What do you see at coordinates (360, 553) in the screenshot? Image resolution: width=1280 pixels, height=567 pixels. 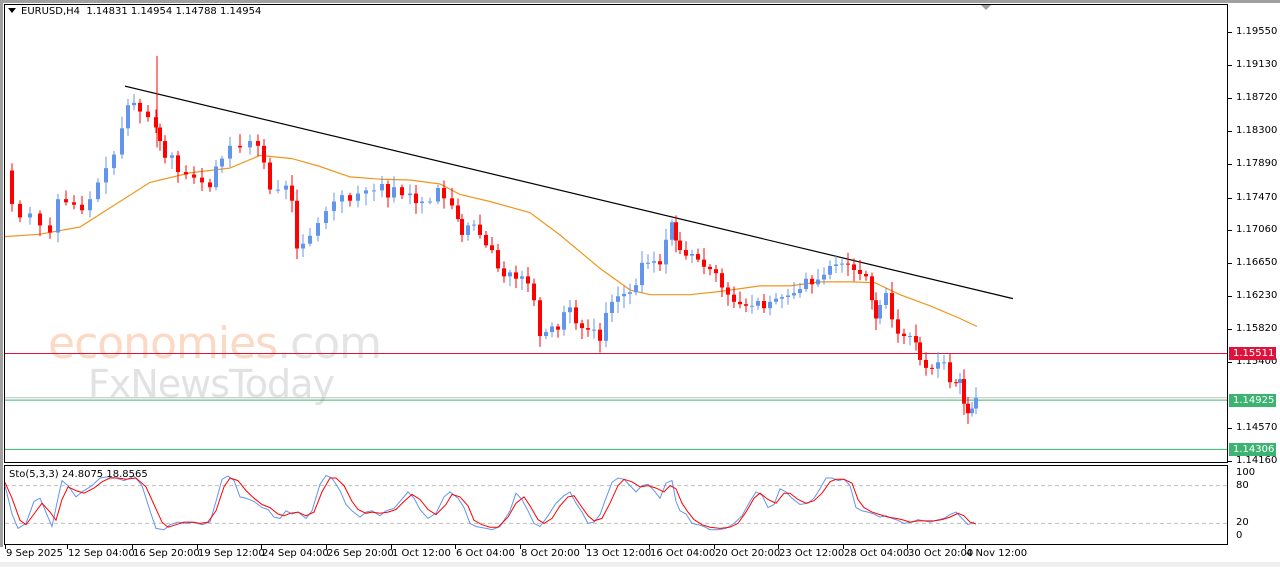 I see `time-label: 26 Sep 20:00` at bounding box center [360, 553].